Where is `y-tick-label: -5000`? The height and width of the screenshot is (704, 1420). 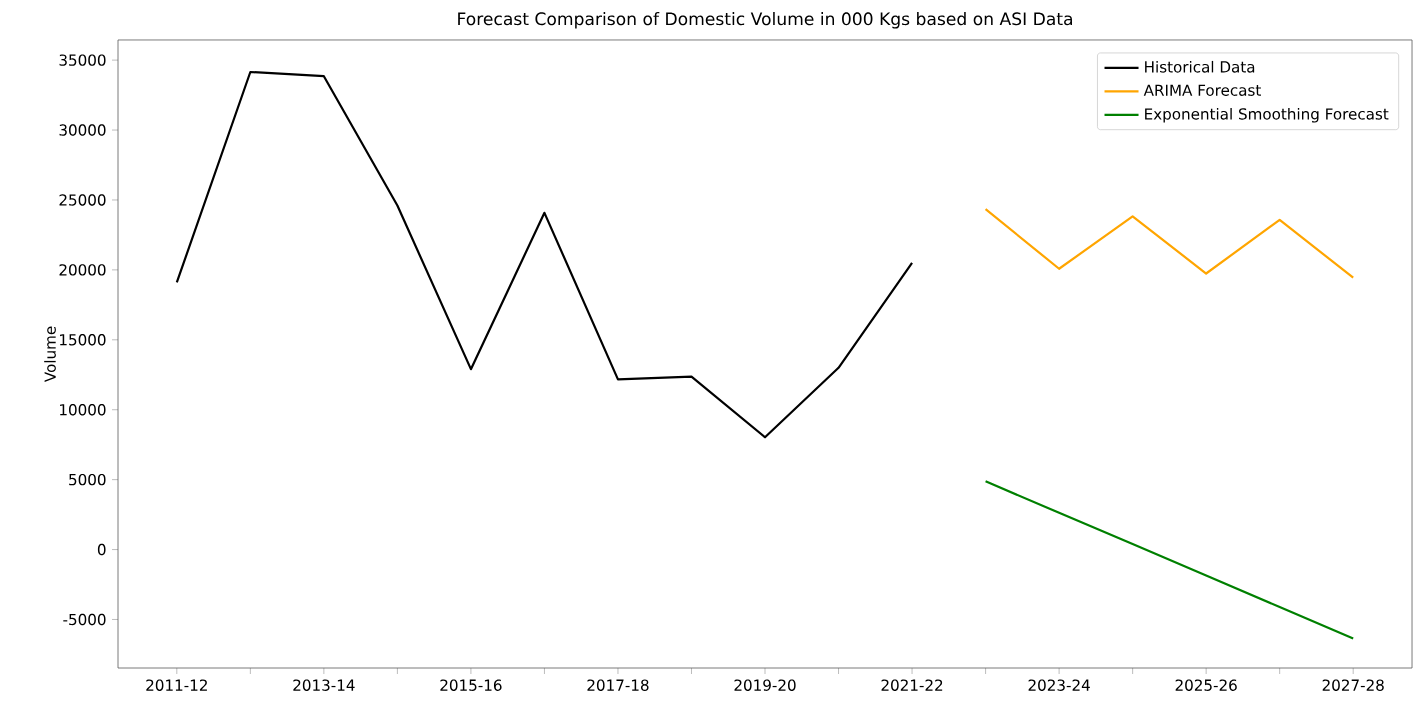 y-tick-label: -5000 is located at coordinates (84, 619).